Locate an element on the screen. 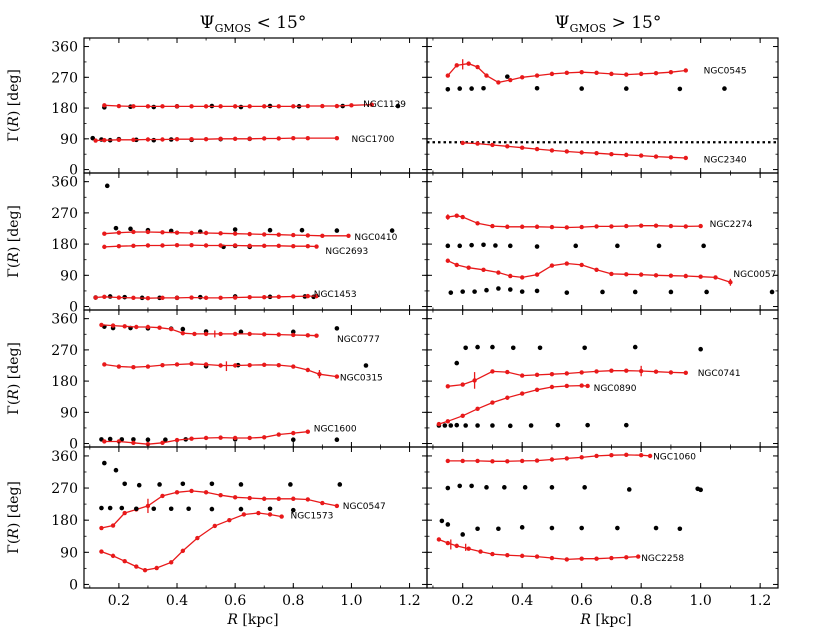 This screenshot has height=633, width=830. model-point-ngc2693 is located at coordinates (119, 246).